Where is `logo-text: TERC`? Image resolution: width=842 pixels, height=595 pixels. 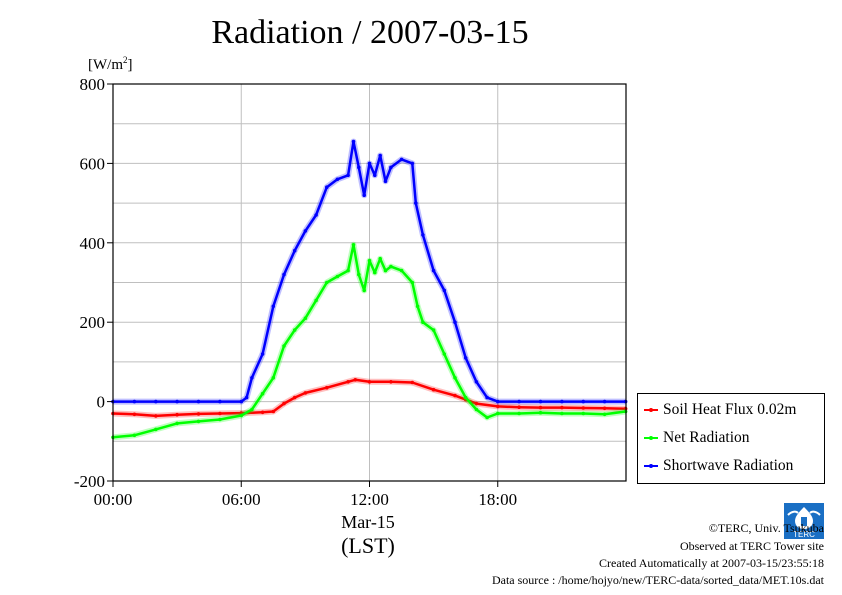 logo-text: TERC is located at coordinates (804, 534).